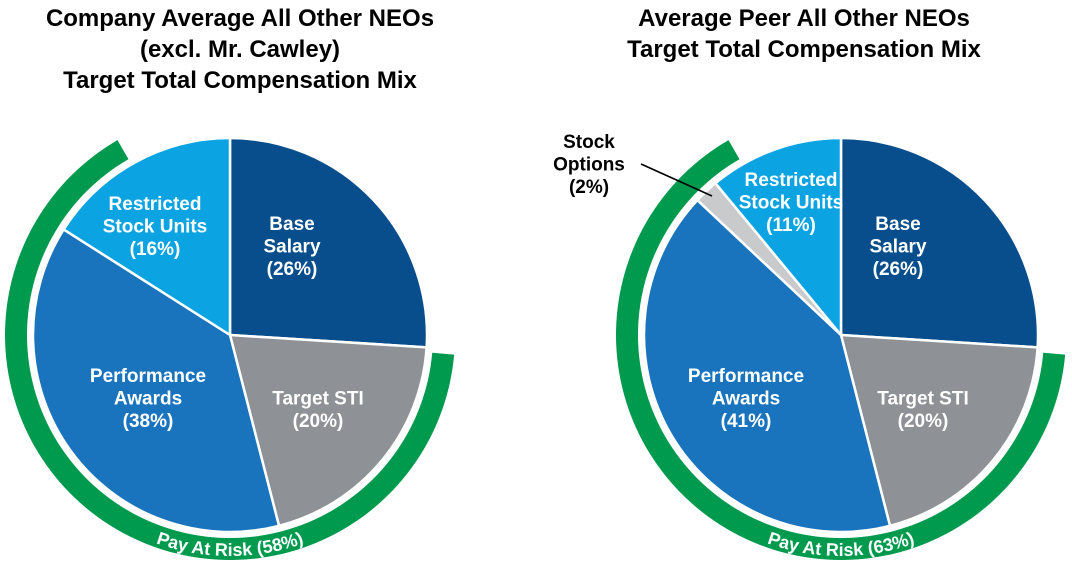  Describe the element at coordinates (240, 18) in the screenshot. I see `title-line: Company Average All Other NEOs` at that location.